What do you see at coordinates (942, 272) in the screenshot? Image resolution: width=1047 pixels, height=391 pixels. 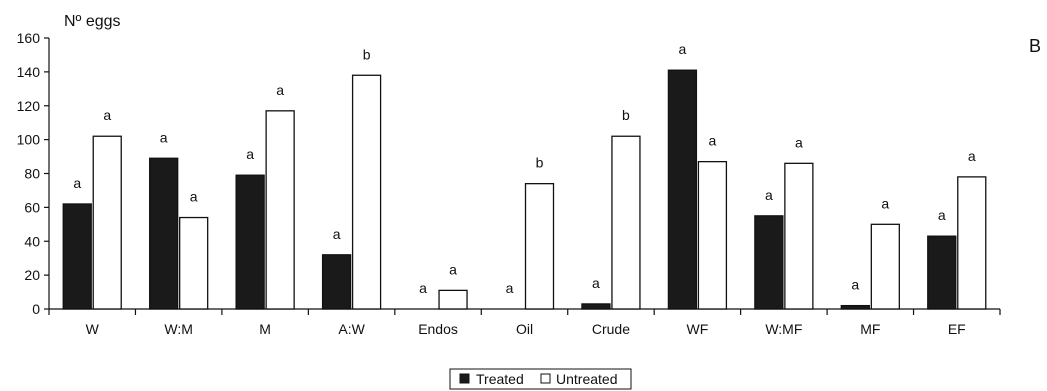 I see `bar-treated-ef` at bounding box center [942, 272].